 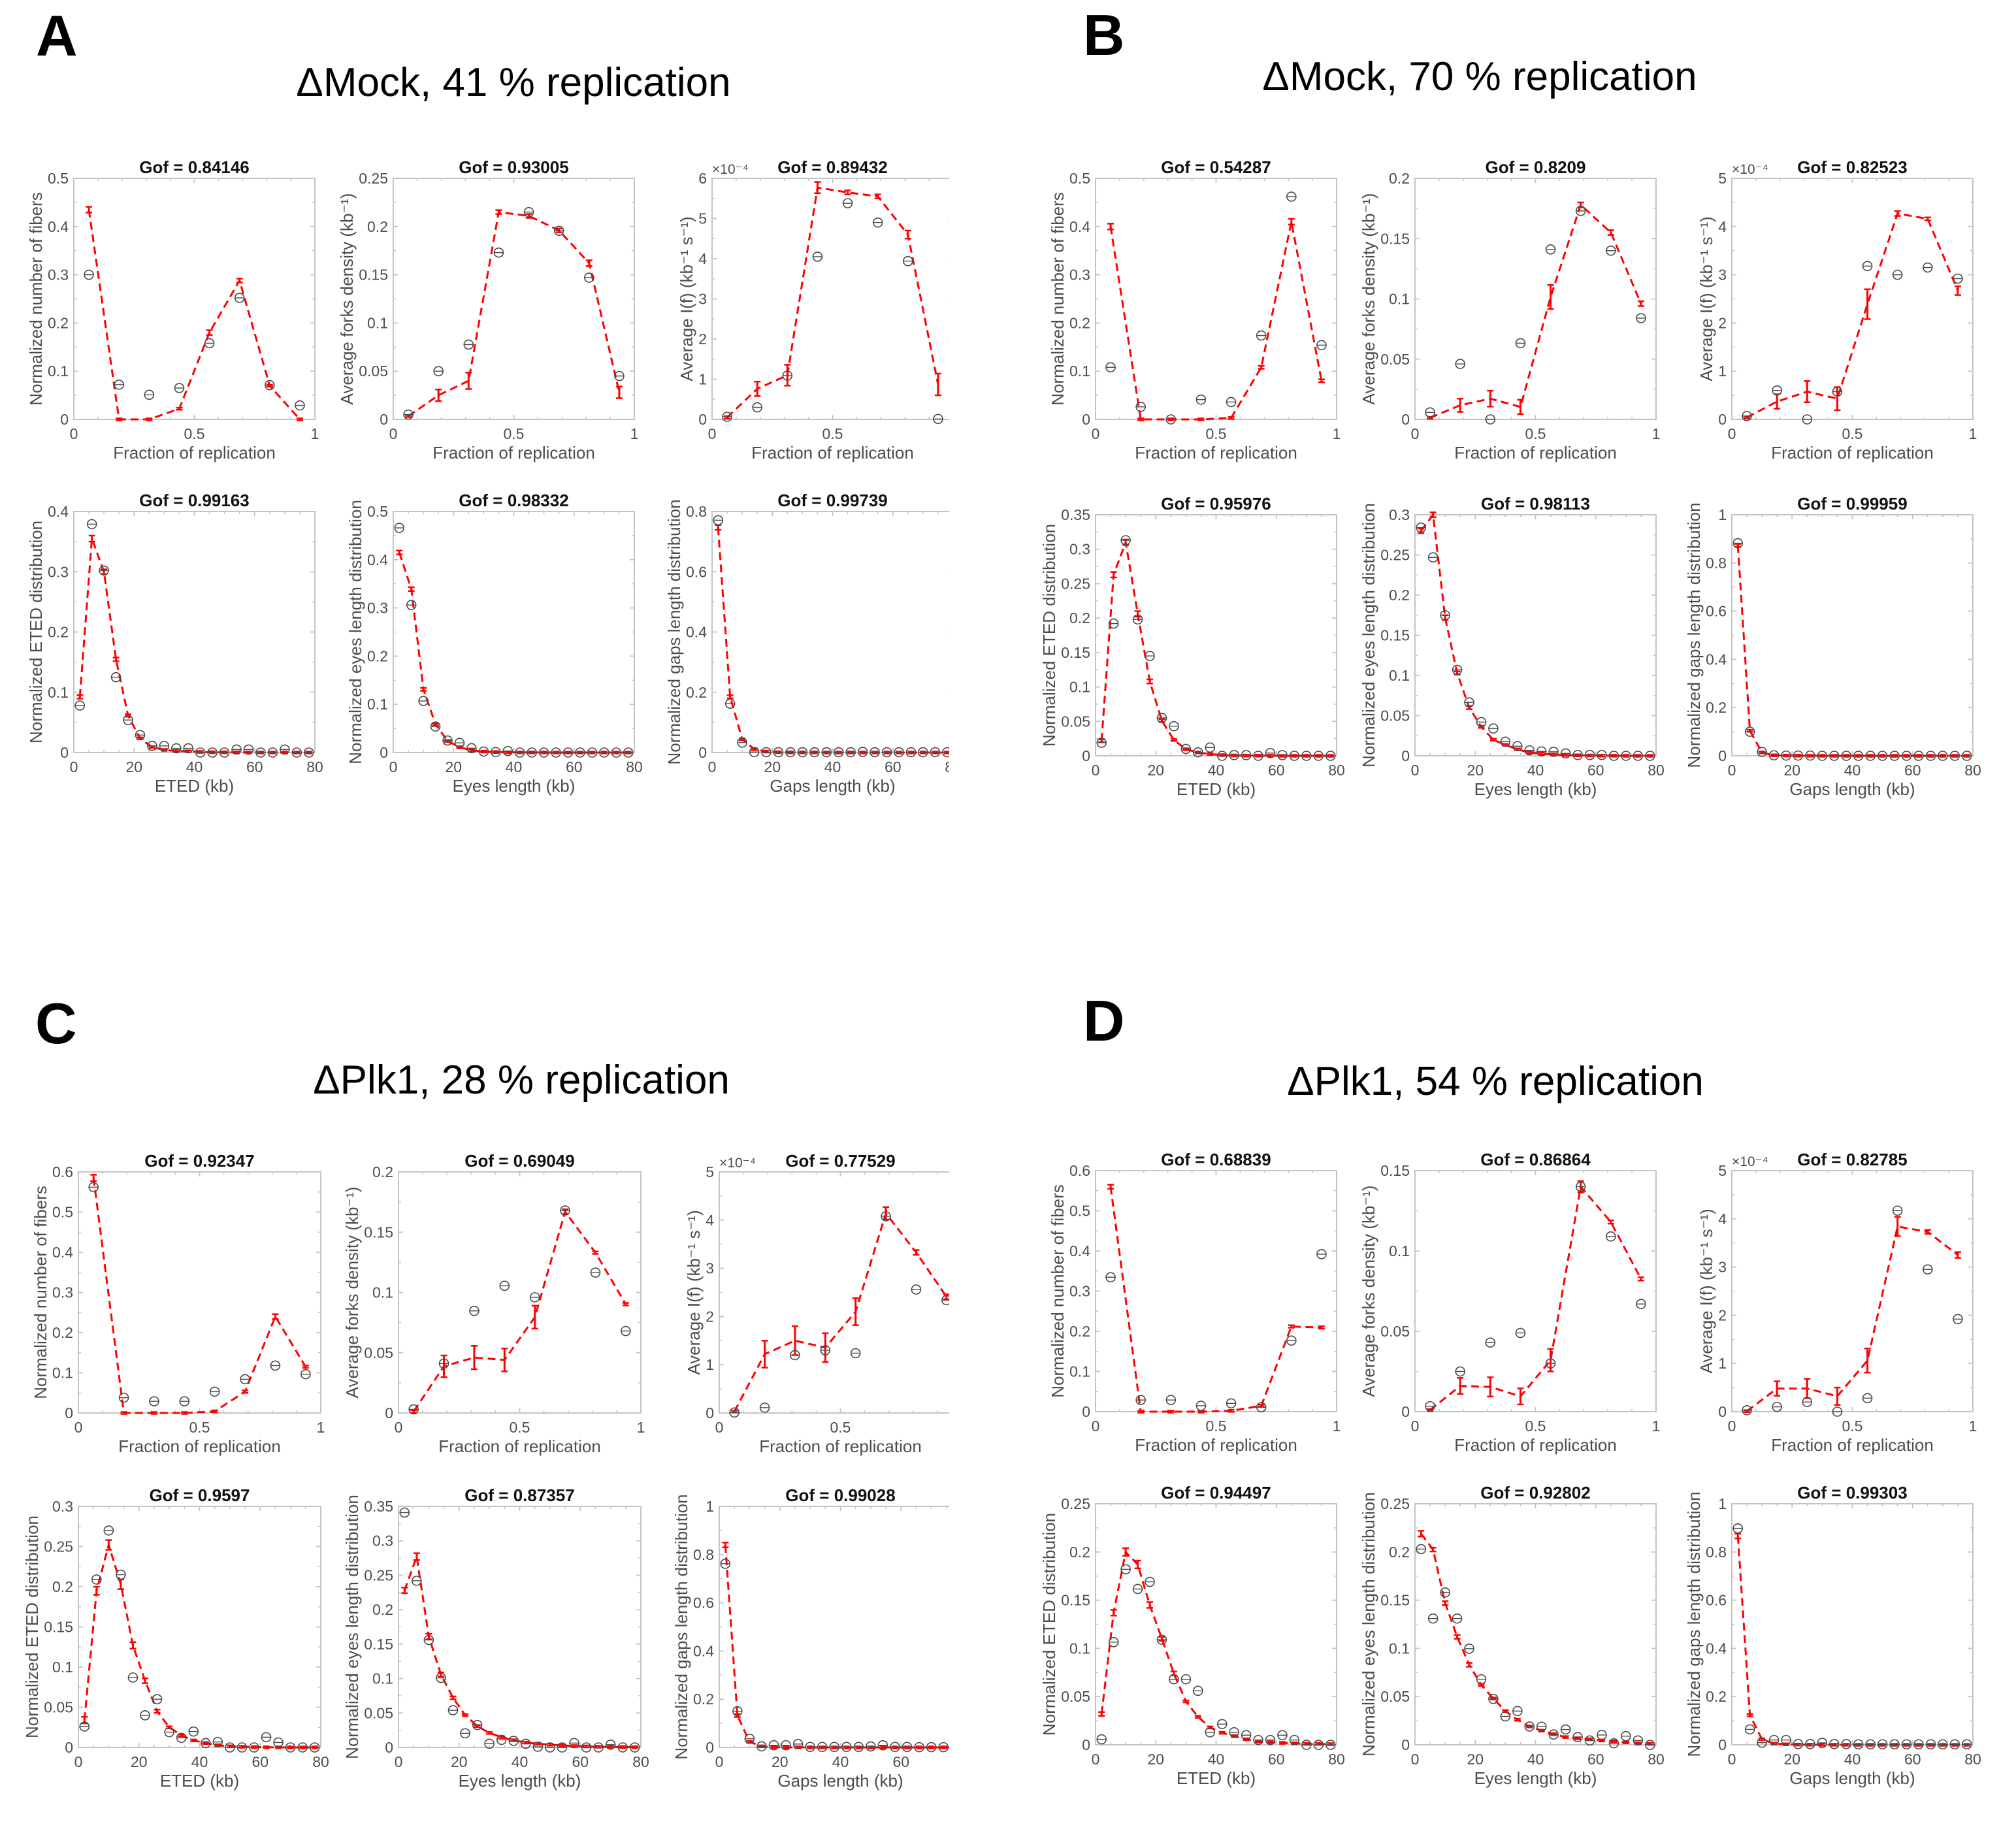 What do you see at coordinates (1706, 298) in the screenshot?
I see `y-axis-label: Average I(f) (kb⁻¹ s⁻¹)` at bounding box center [1706, 298].